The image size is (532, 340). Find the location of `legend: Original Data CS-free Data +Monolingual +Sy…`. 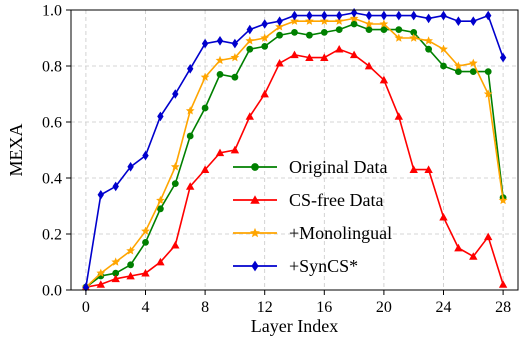

legend: Original Data CS-free Data +Monolingual +Sy… is located at coordinates (312, 216).